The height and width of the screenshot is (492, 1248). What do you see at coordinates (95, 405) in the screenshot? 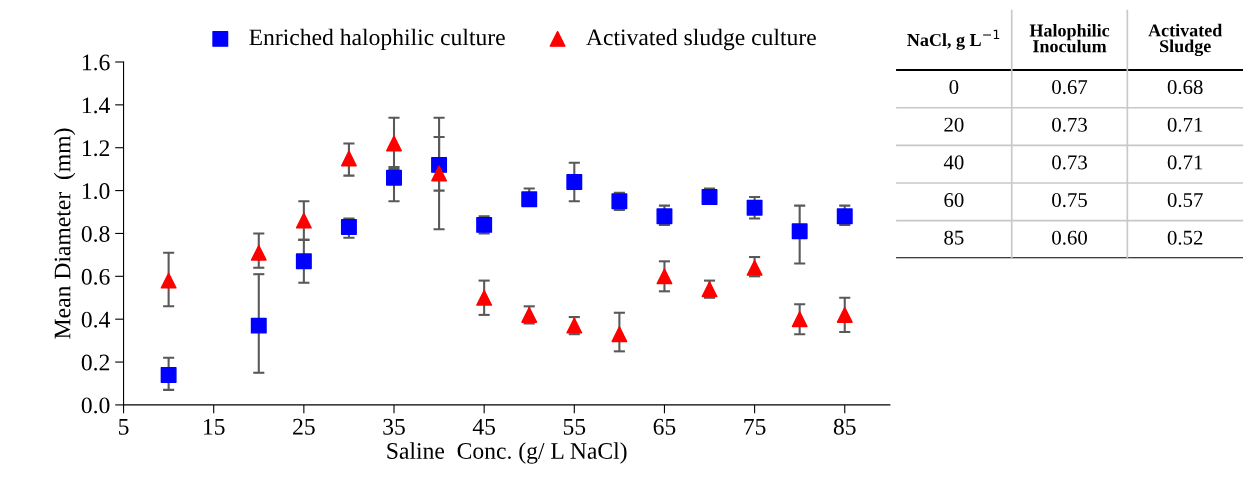
I see `y-tick-label: 0.0` at bounding box center [95, 405].